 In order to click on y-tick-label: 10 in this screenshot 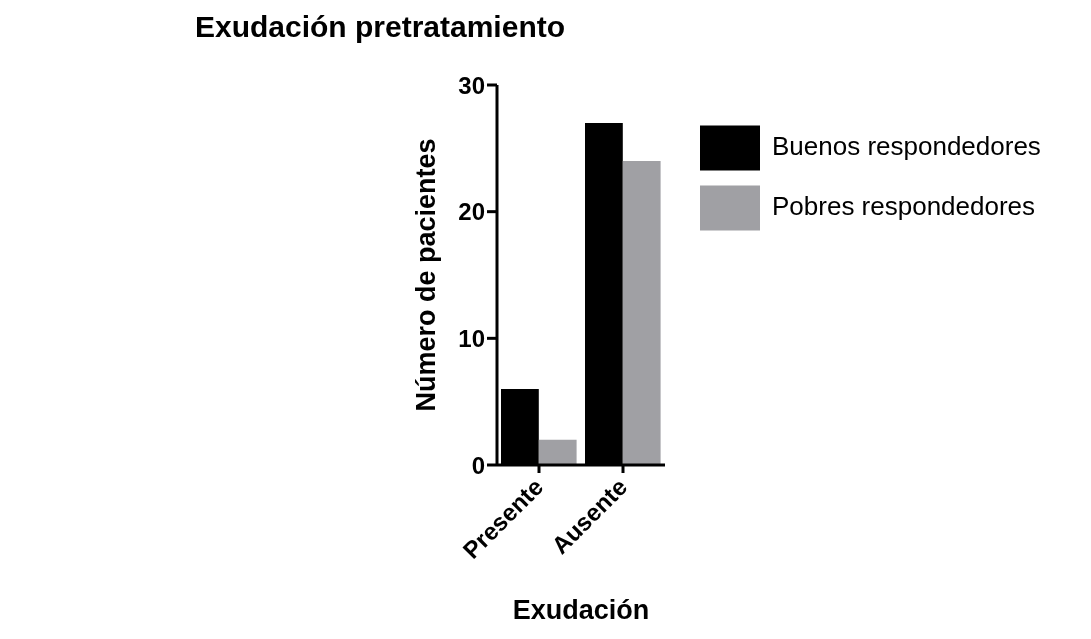, I will do `click(471, 338)`.